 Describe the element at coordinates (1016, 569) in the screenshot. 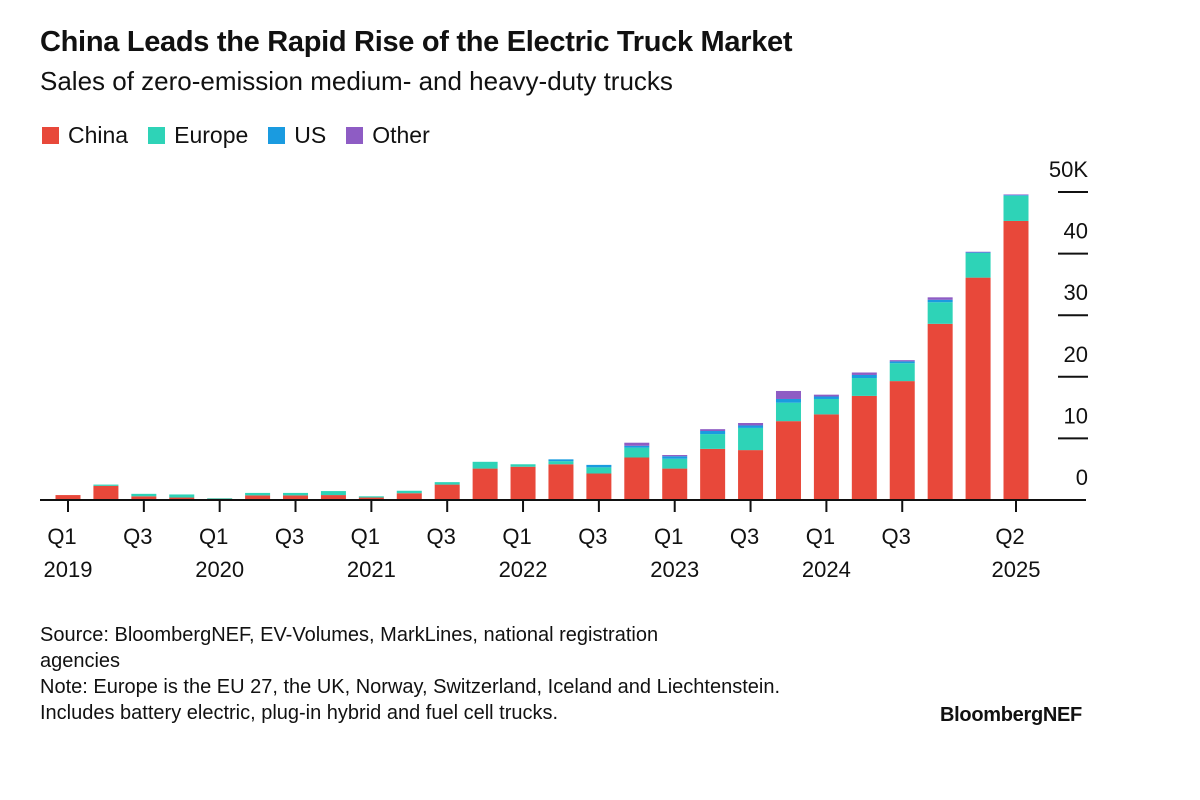

I see `x-tick-label-year: 2025` at that location.